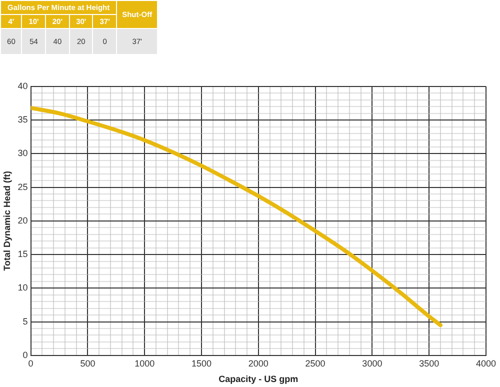 Image resolution: width=500 pixels, height=387 pixels. What do you see at coordinates (258, 379) in the screenshot?
I see `x-axis-title: Capacity - US gpm` at bounding box center [258, 379].